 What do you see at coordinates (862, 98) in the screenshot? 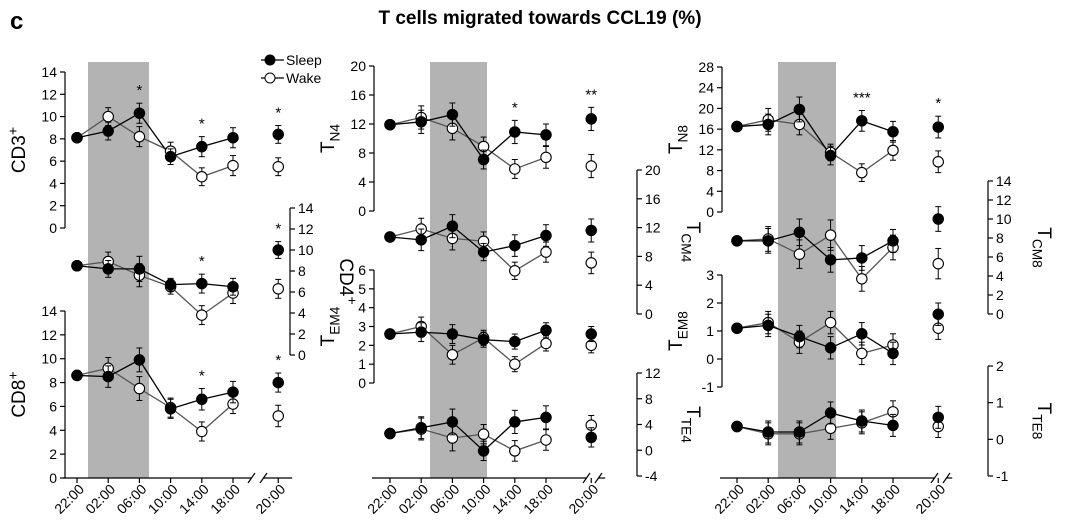
I see `significance-marker: ***` at bounding box center [862, 98].